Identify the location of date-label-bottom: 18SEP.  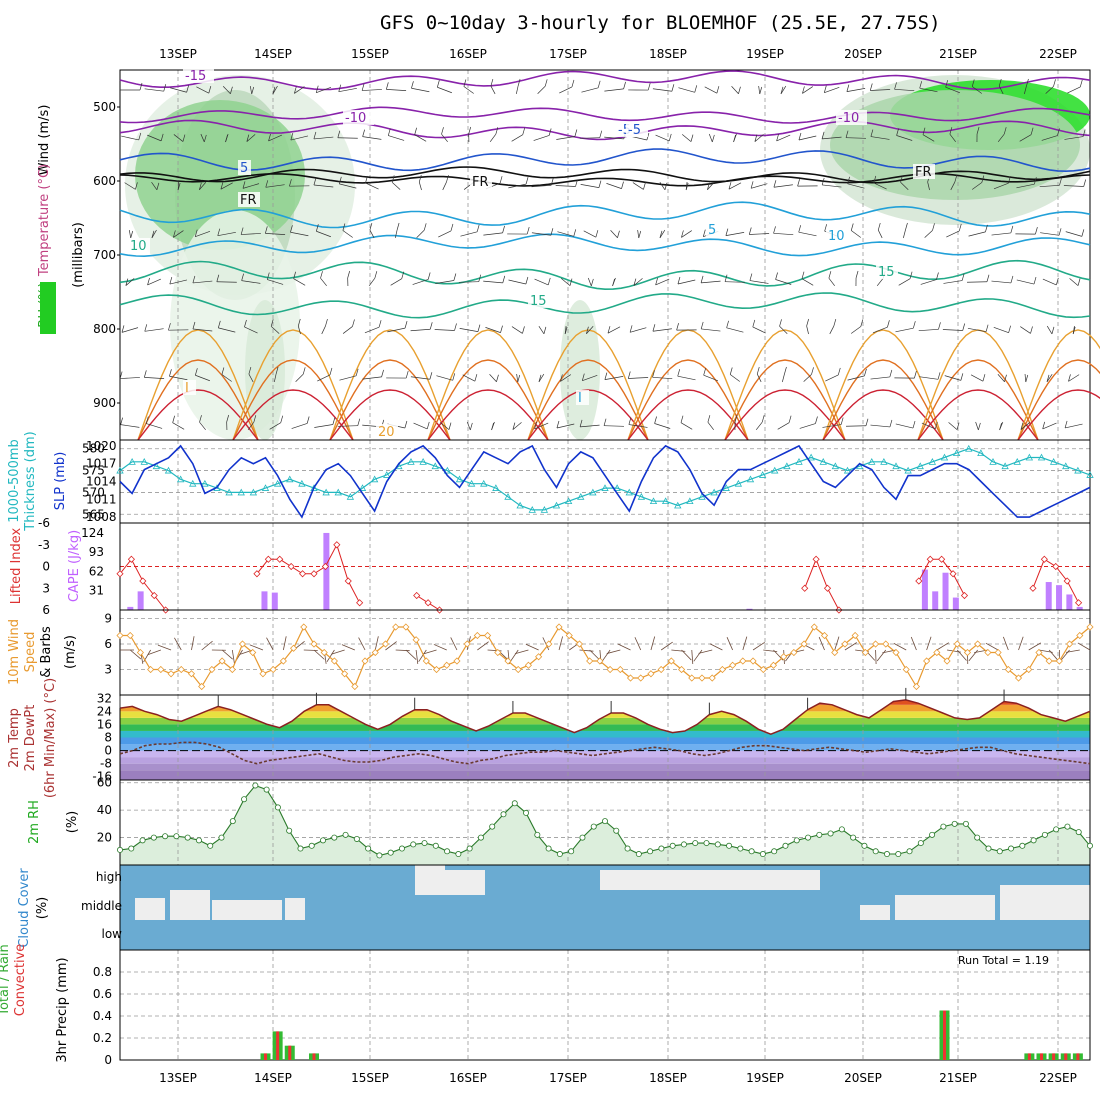
(668, 1078).